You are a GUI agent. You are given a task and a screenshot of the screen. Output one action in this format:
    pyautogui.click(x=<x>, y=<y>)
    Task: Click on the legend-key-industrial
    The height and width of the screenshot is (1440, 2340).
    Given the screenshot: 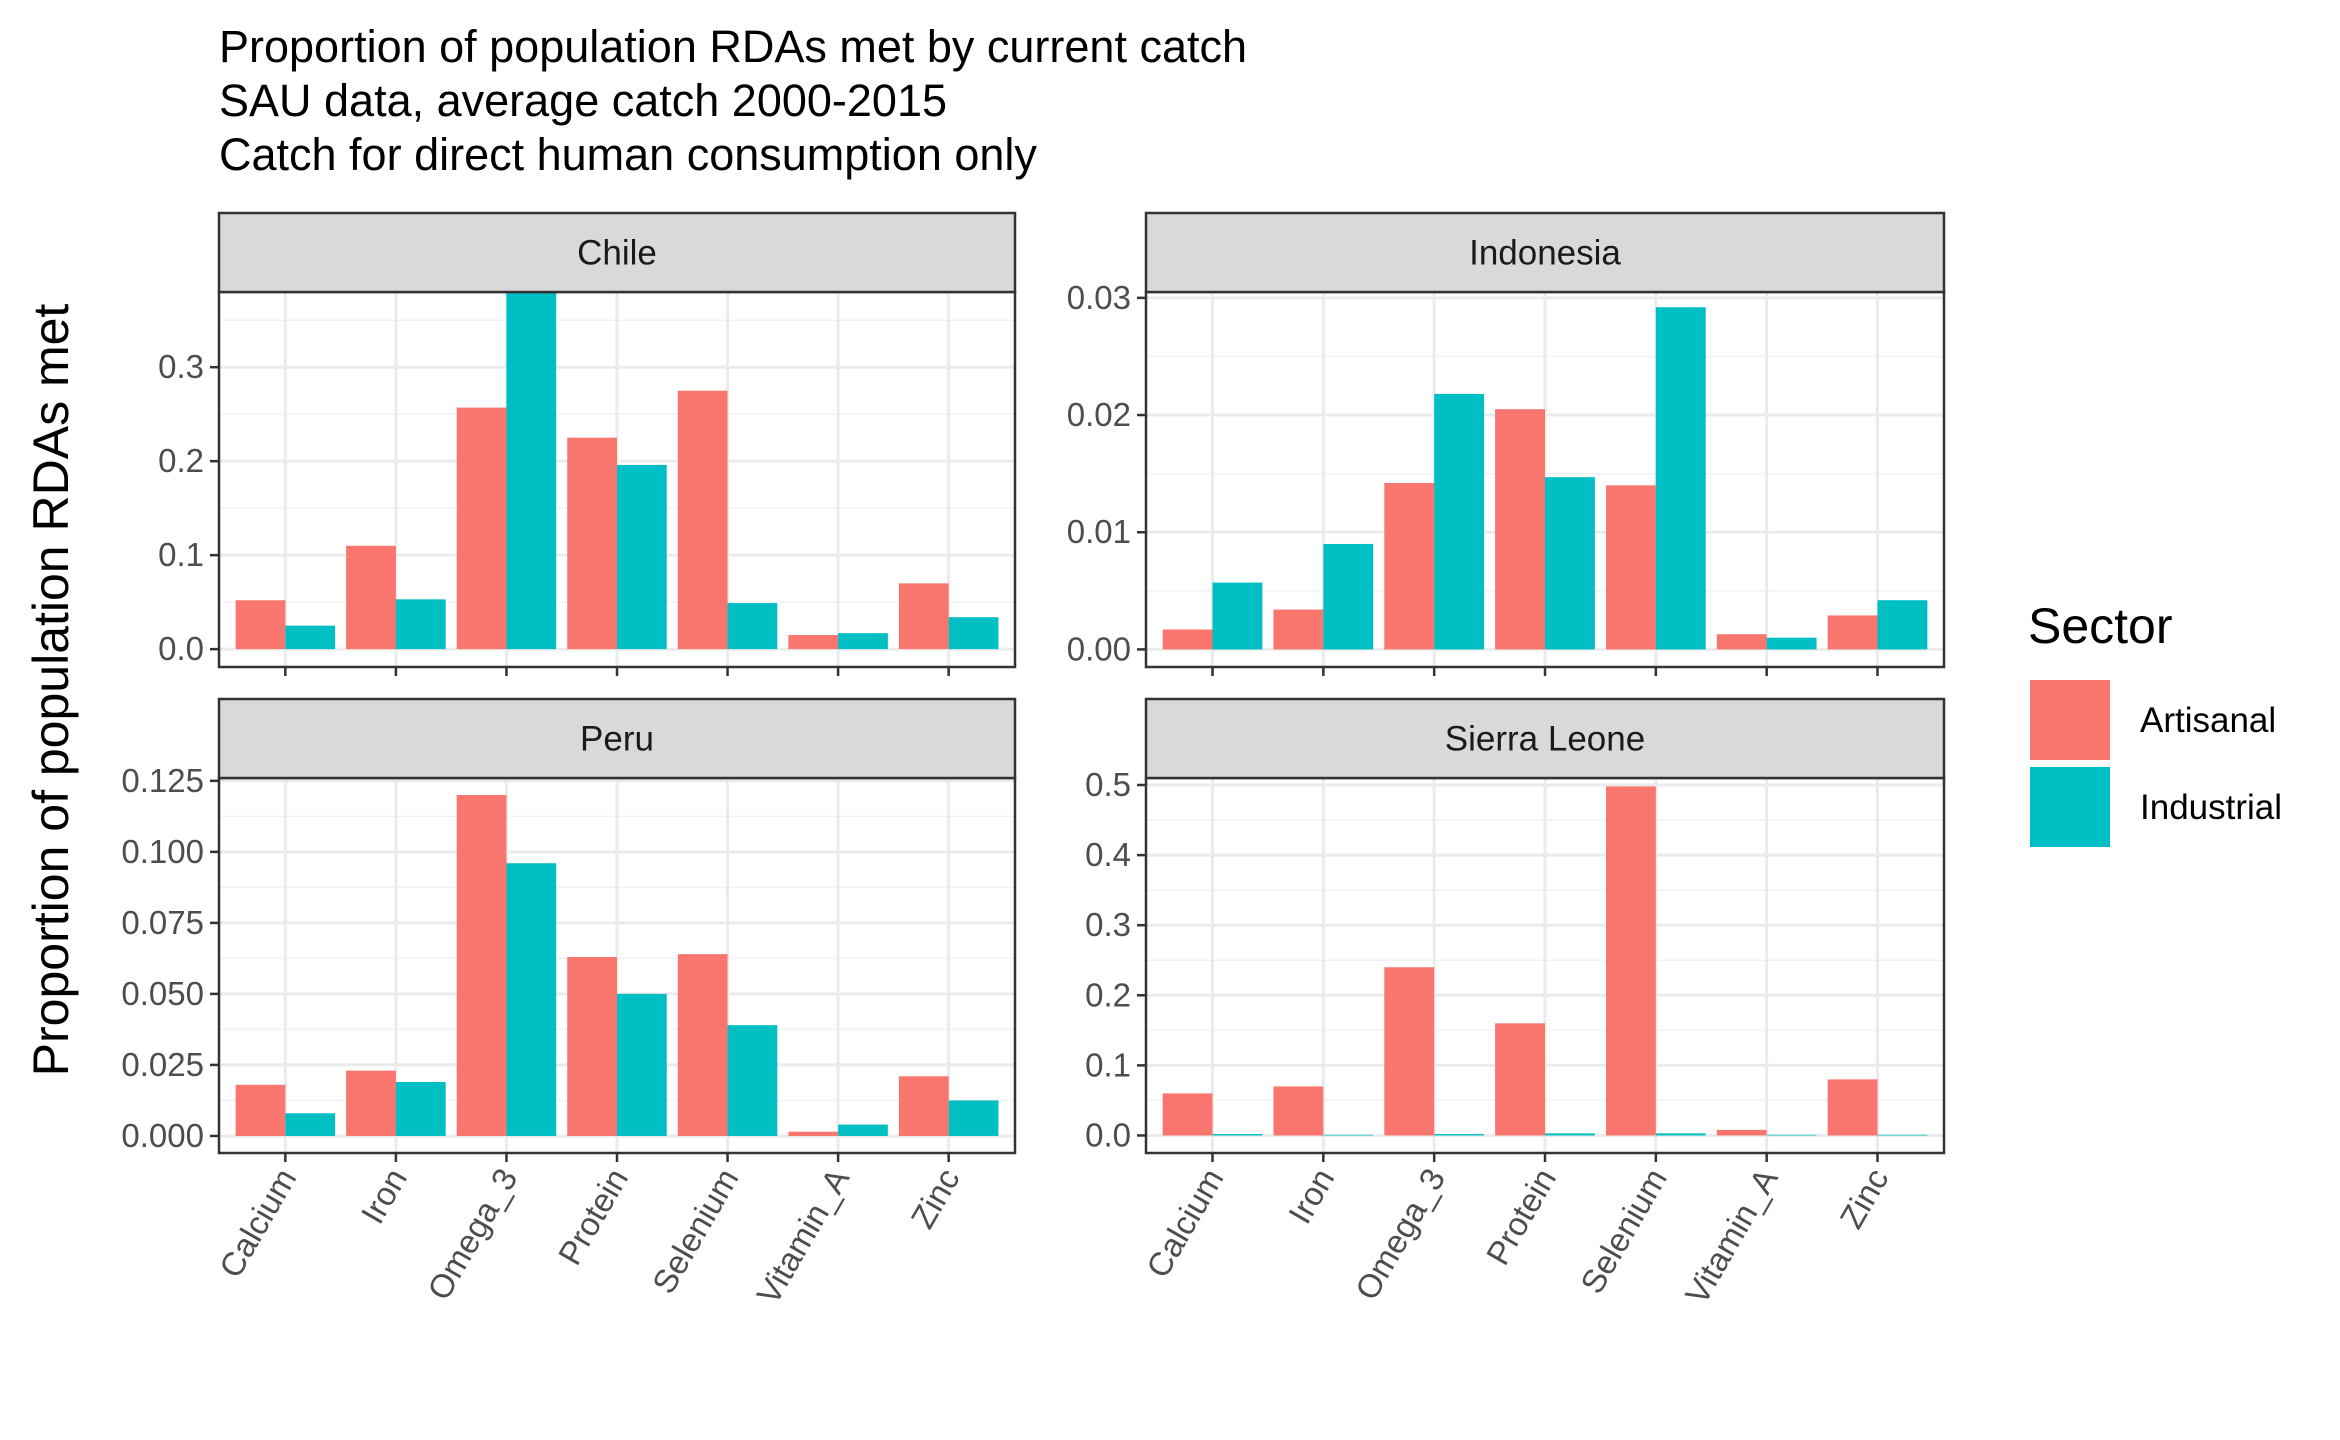 What is the action you would take?
    pyautogui.click(x=2070, y=807)
    